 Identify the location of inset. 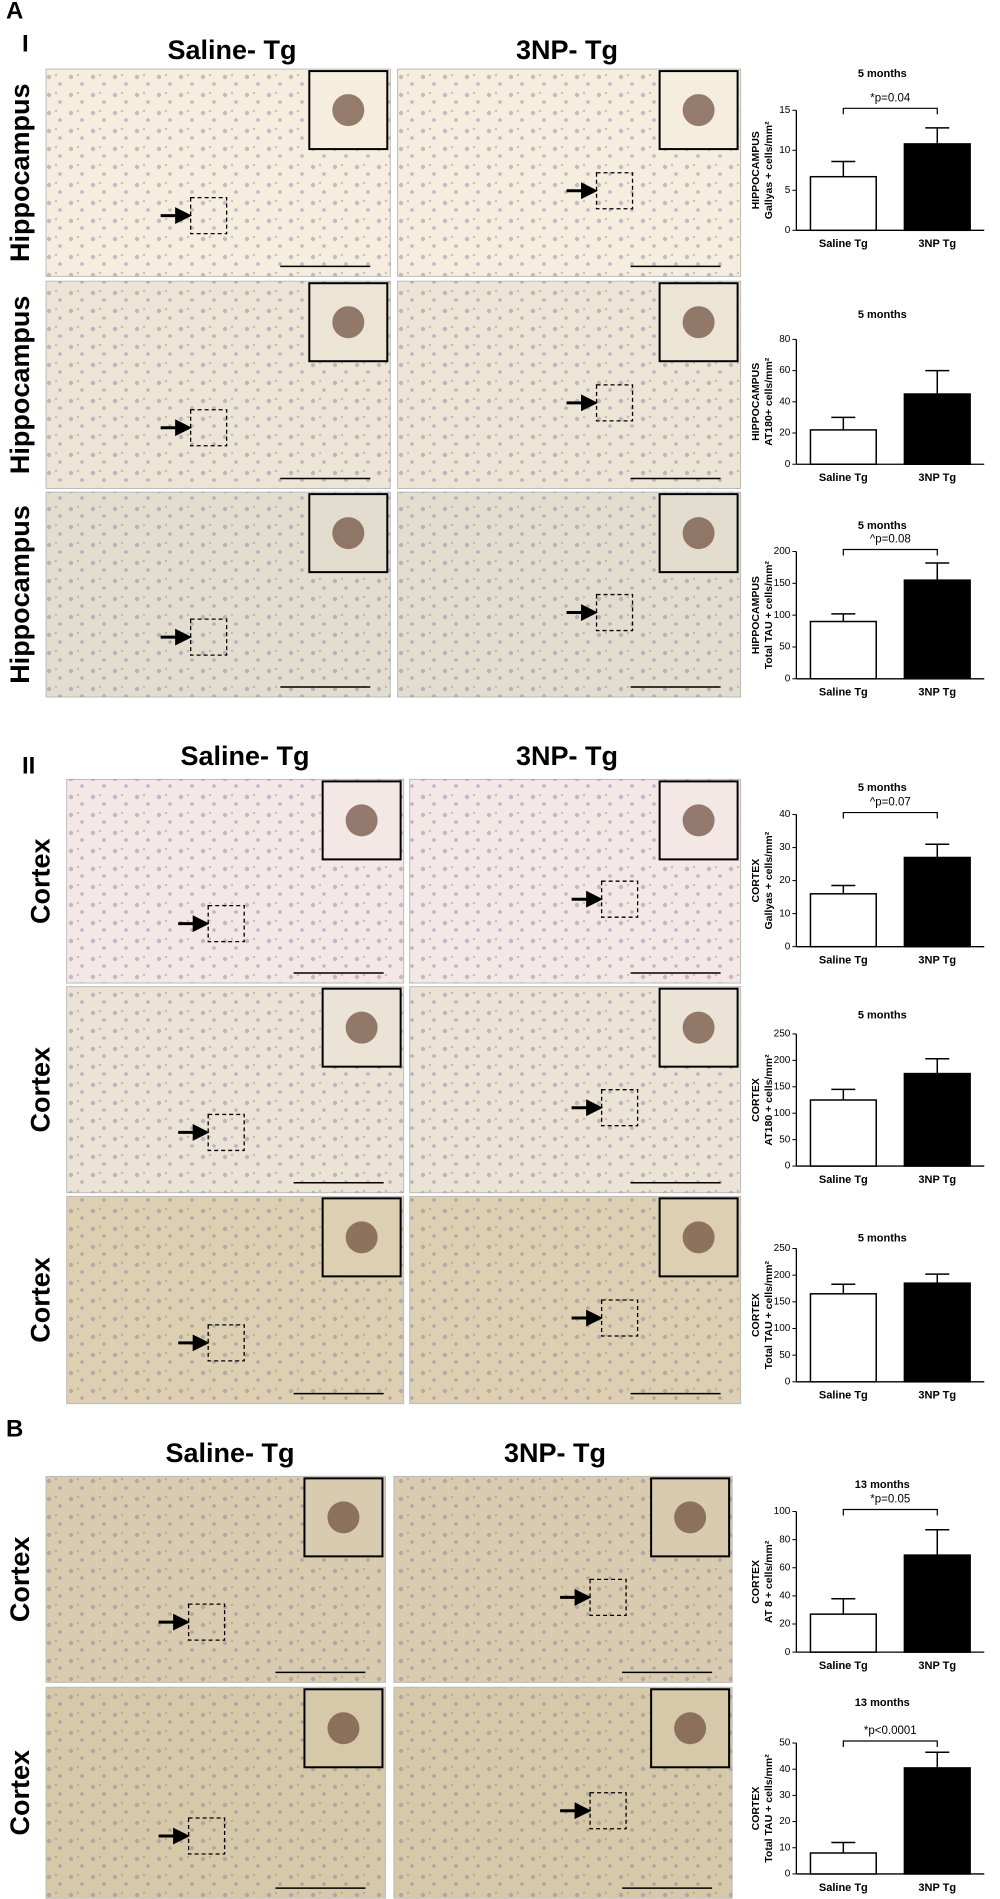
(361, 1027).